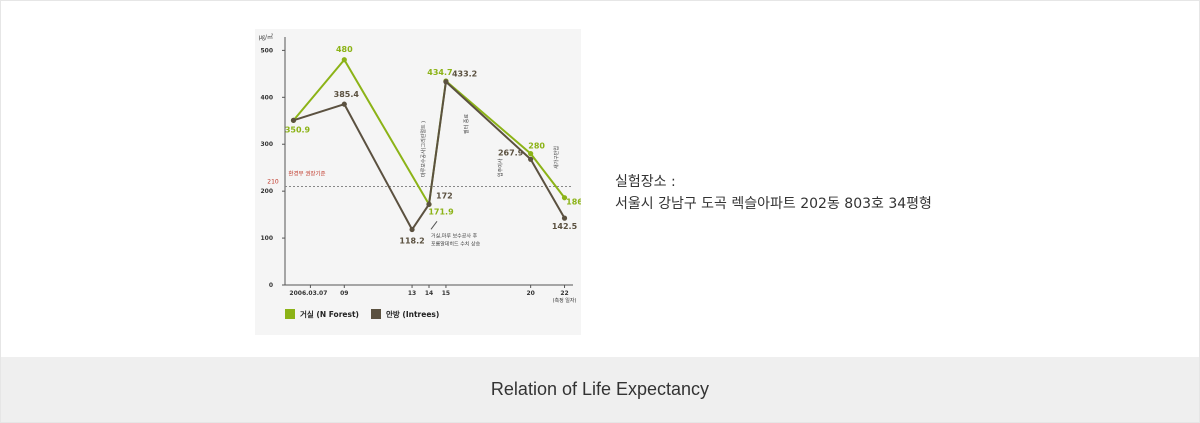 This screenshot has width=1200, height=423. I want to click on data-label: 118.2, so click(411, 241).